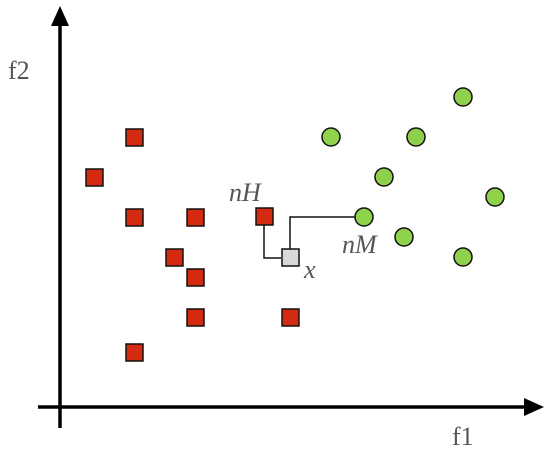 The image size is (556, 451). I want to click on links, so click(309, 237).